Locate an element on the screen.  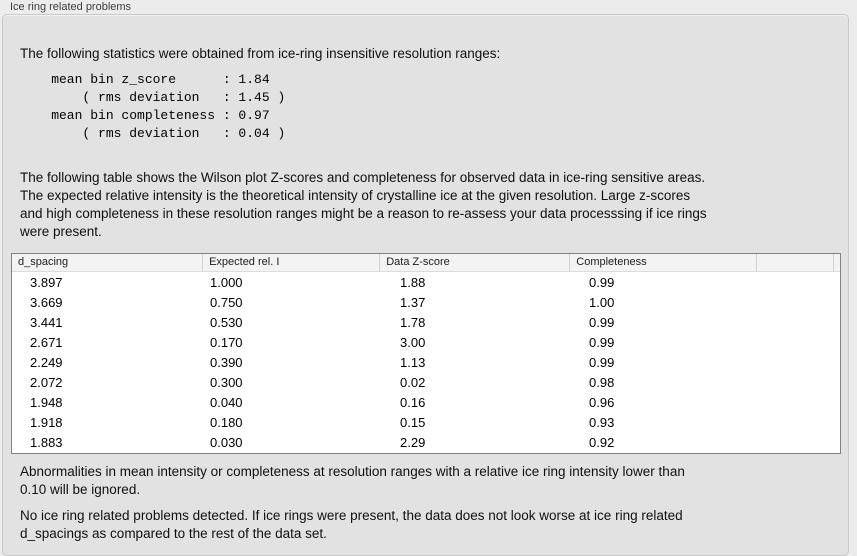
table-cell: 0.180 is located at coordinates (226, 423).